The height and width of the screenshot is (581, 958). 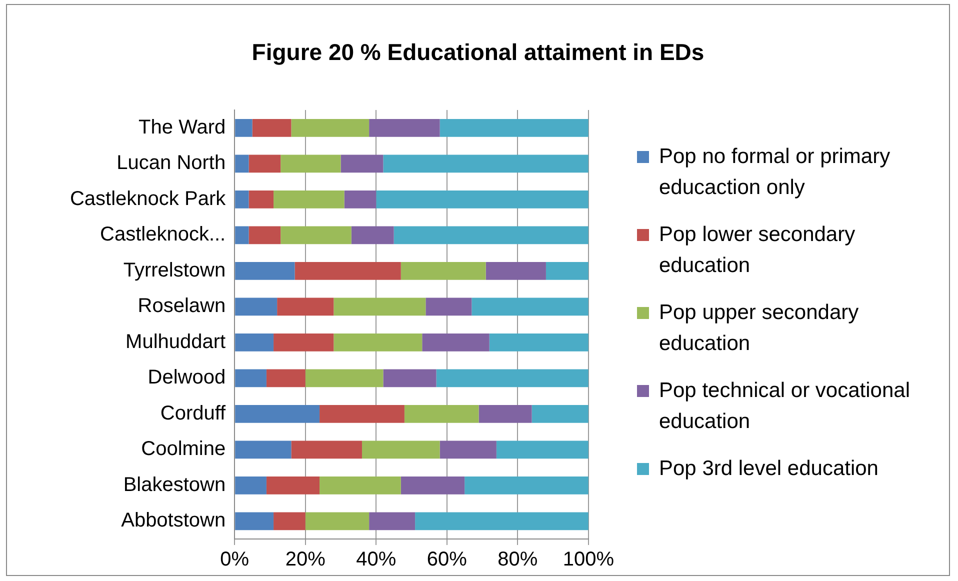 I want to click on legend-label: Pop no formal or primary educaction only, so click(x=775, y=172).